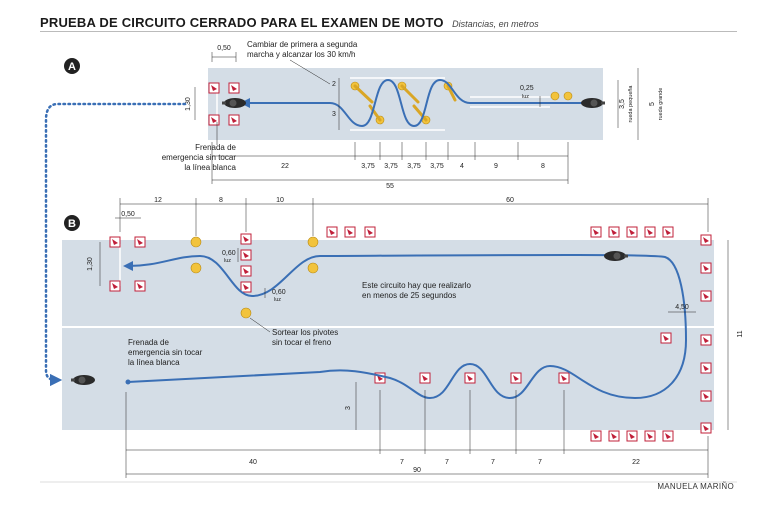  What do you see at coordinates (301, 54) in the screenshot?
I see `note-speed: marcha y alcanzar los 30 km/h` at bounding box center [301, 54].